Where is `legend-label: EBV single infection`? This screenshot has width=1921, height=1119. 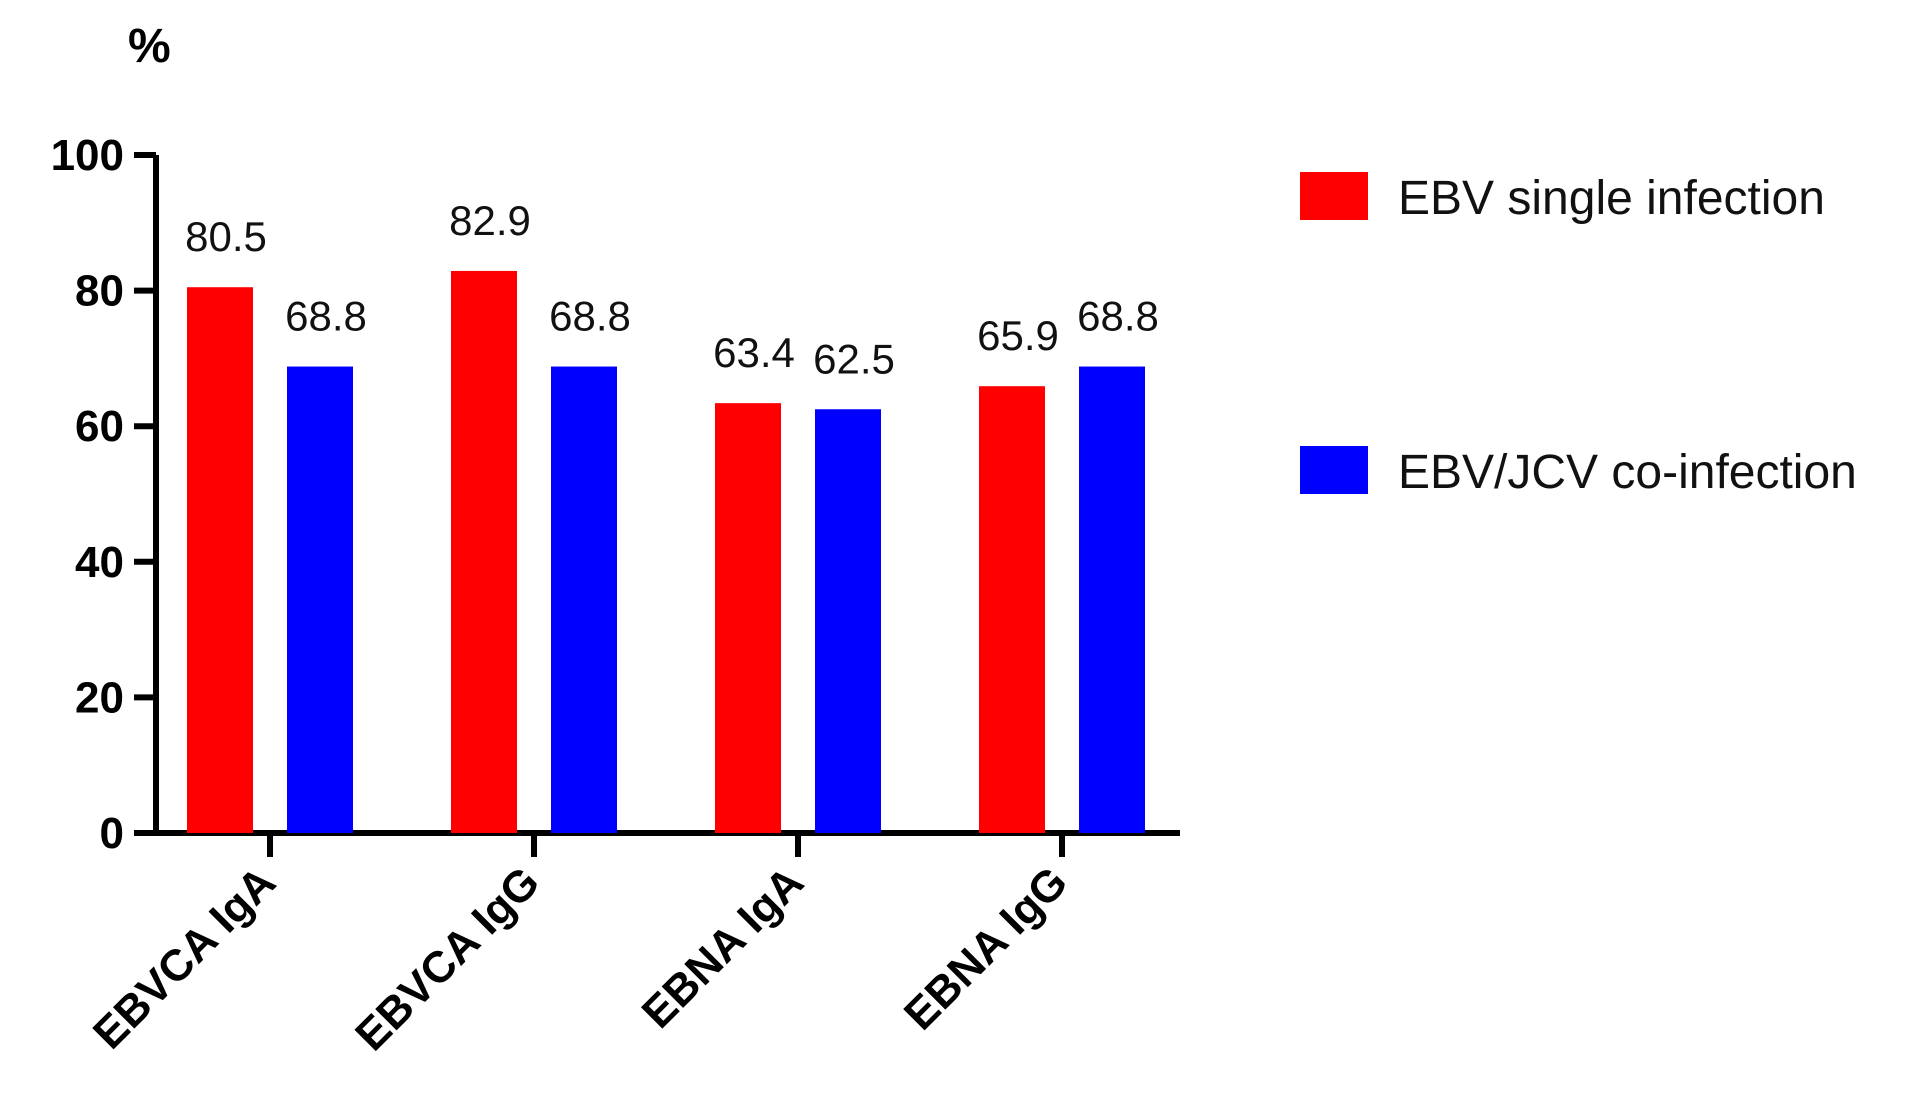 legend-label: EBV single infection is located at coordinates (1611, 198).